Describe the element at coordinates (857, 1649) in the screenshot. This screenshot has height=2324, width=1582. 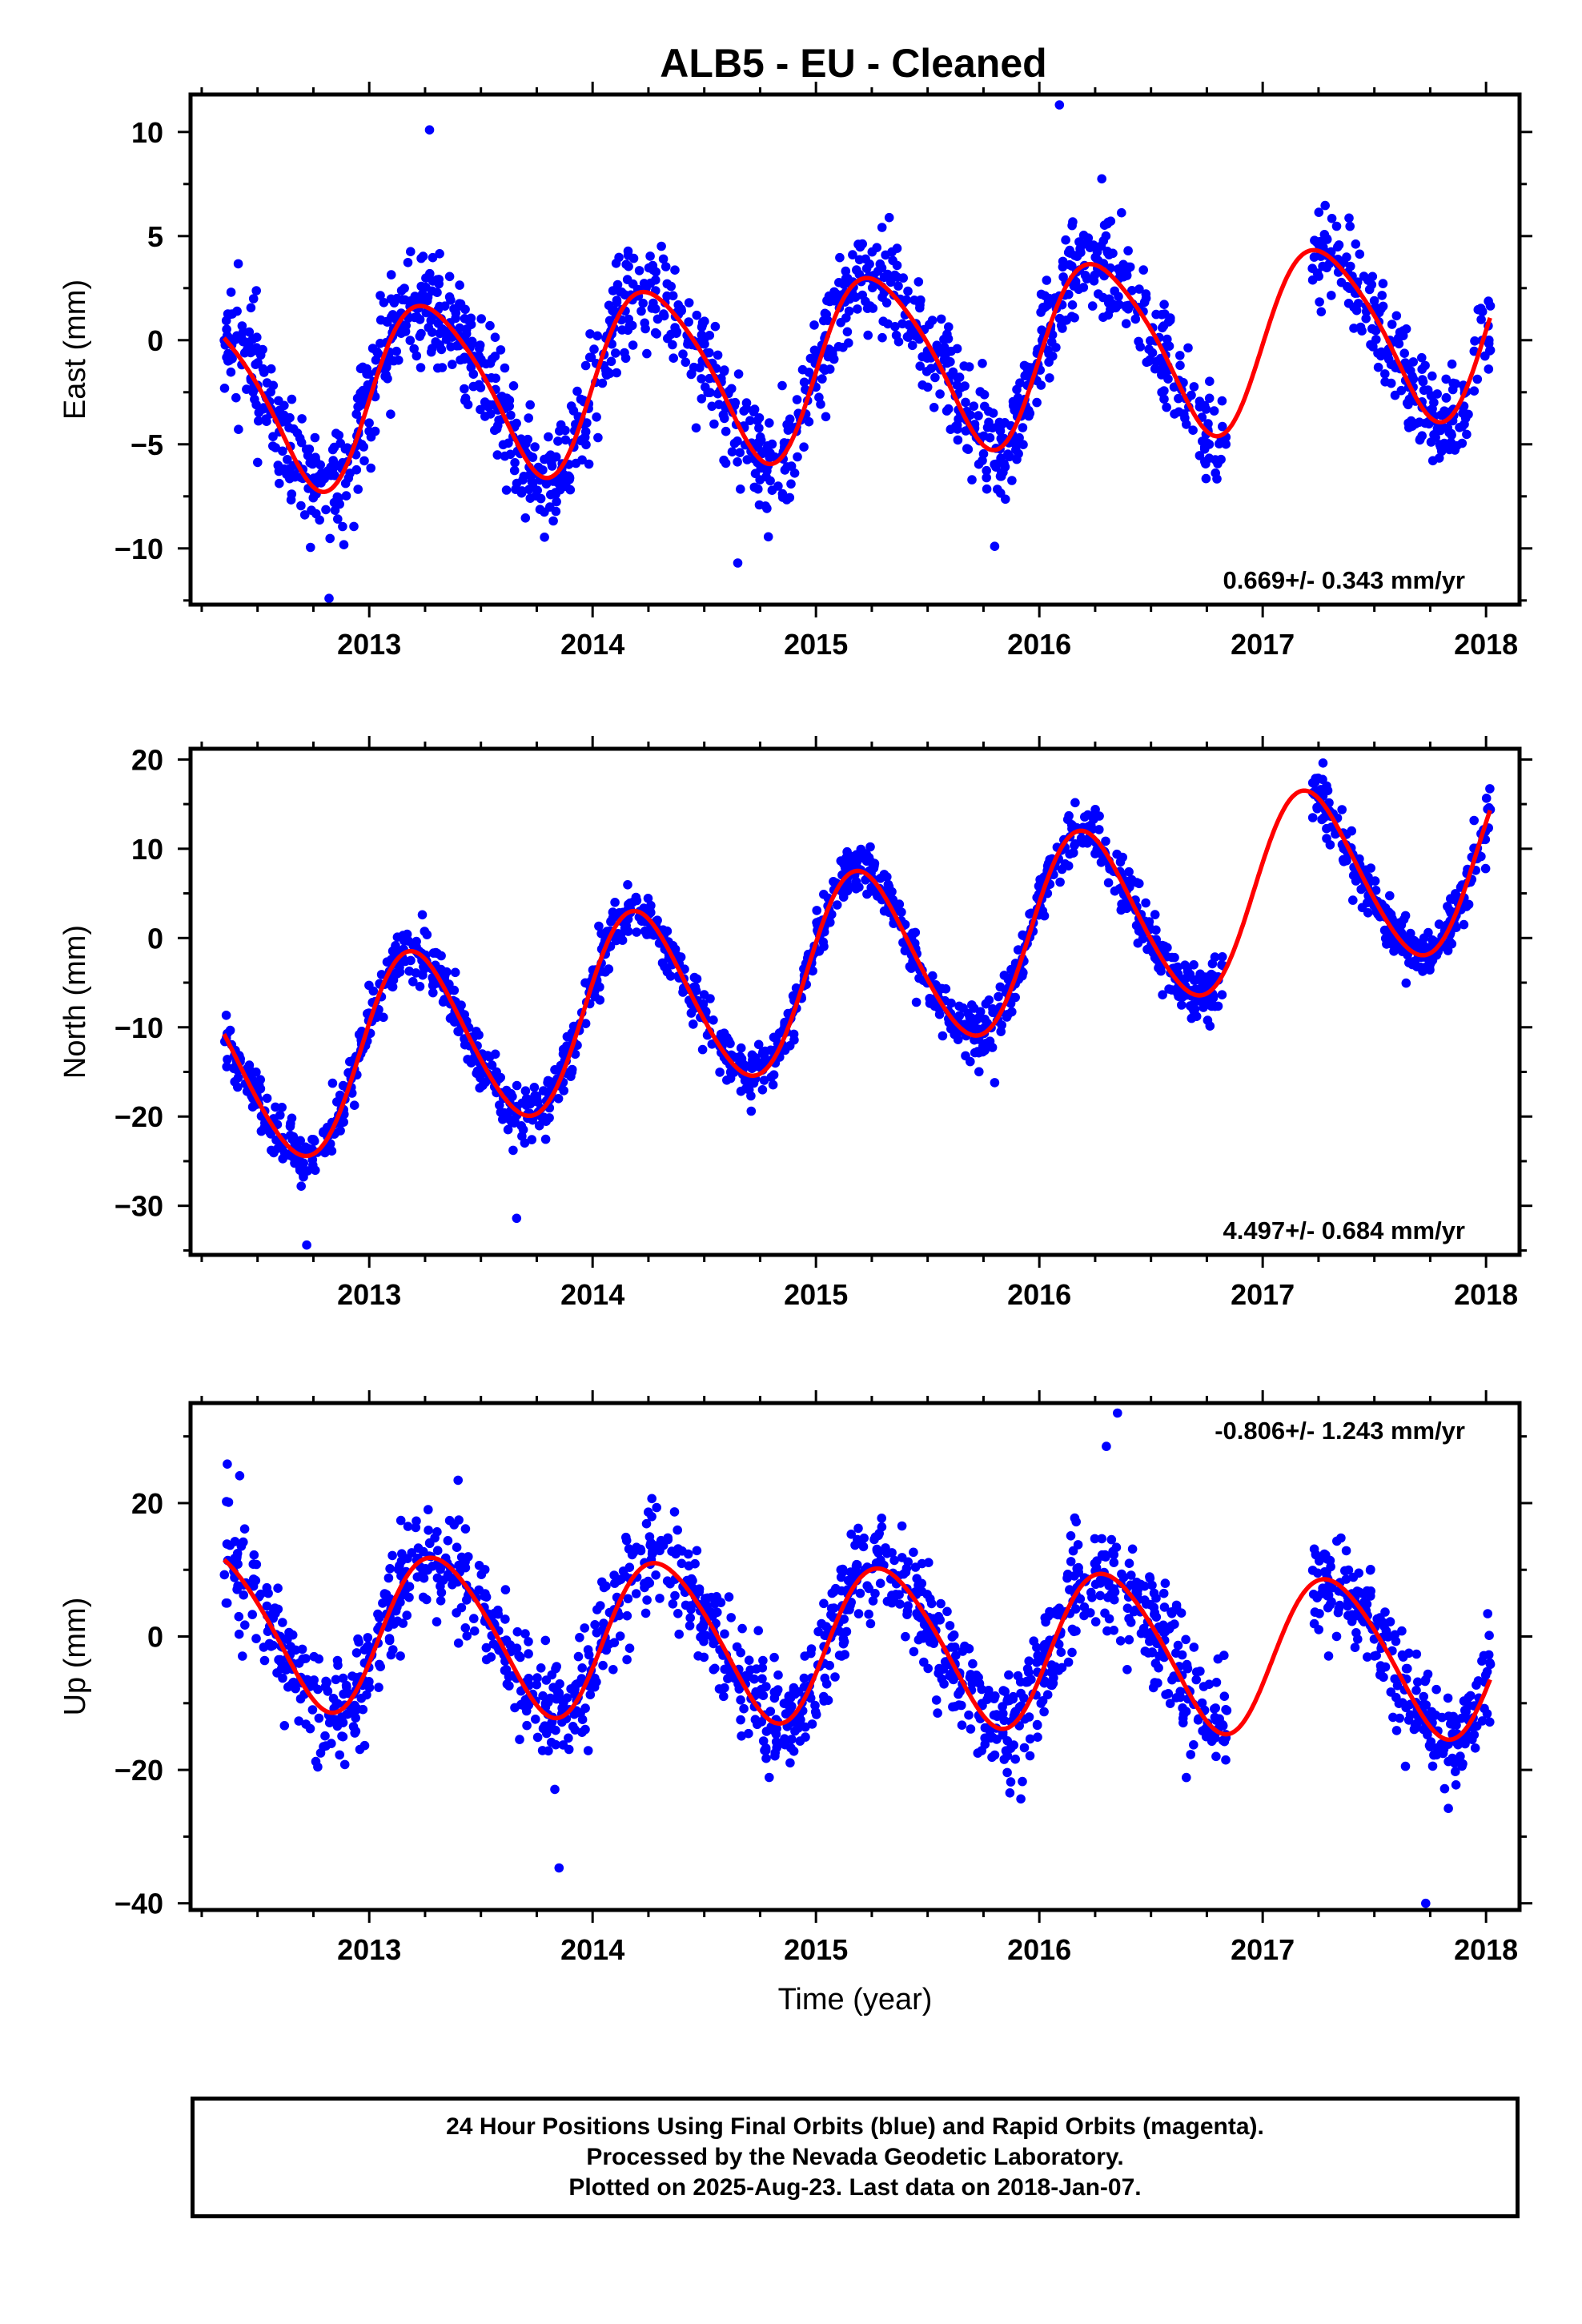
I see `model-curve` at that location.